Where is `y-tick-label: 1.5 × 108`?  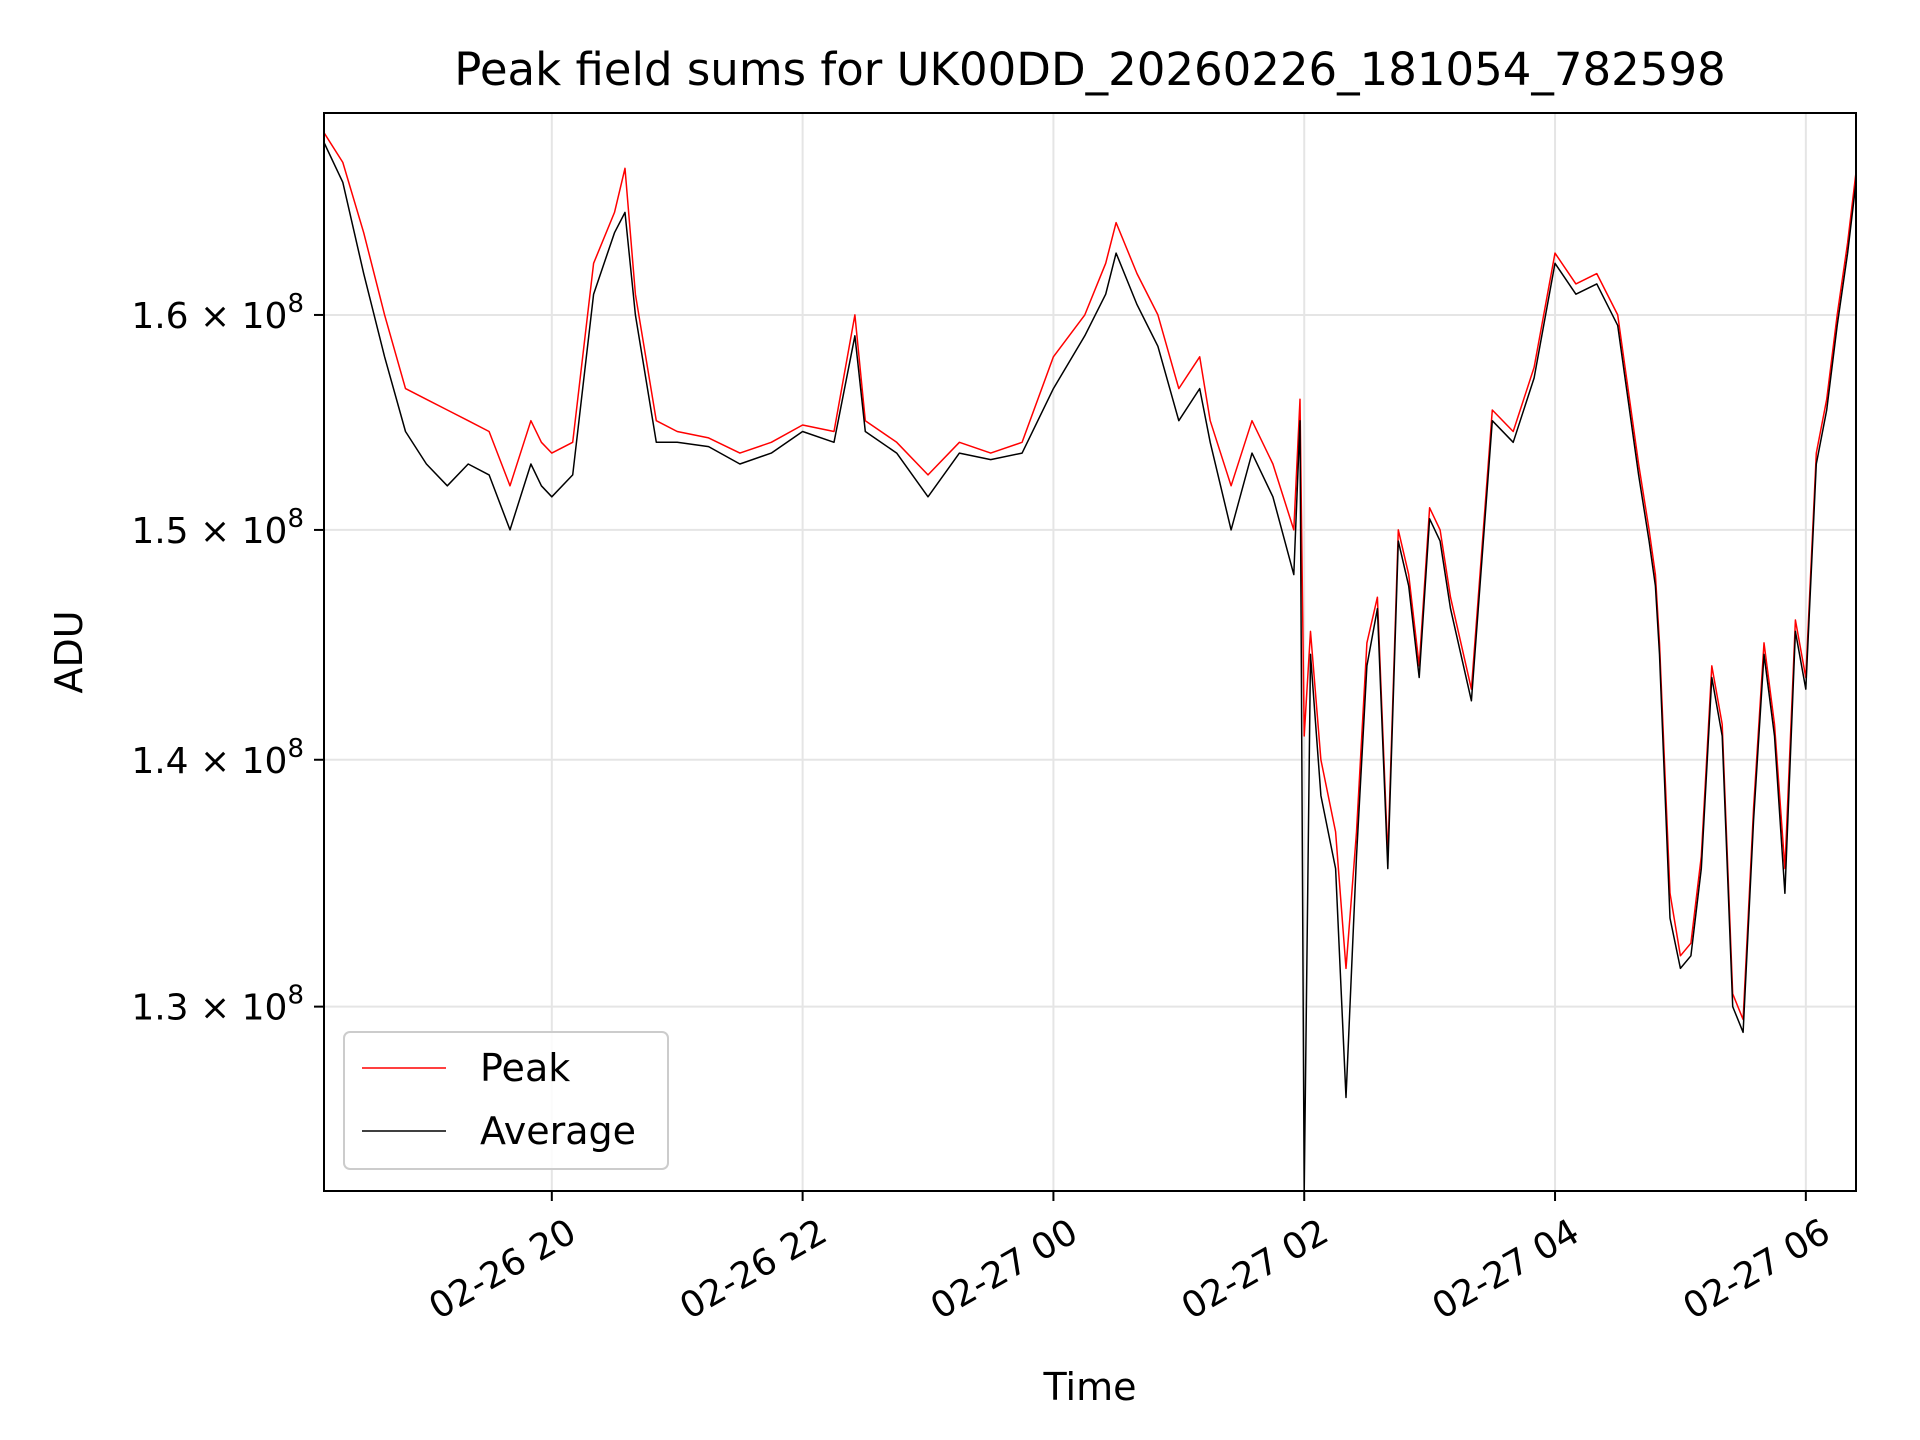 y-tick-label: 1.5 × 108 is located at coordinates (217, 528).